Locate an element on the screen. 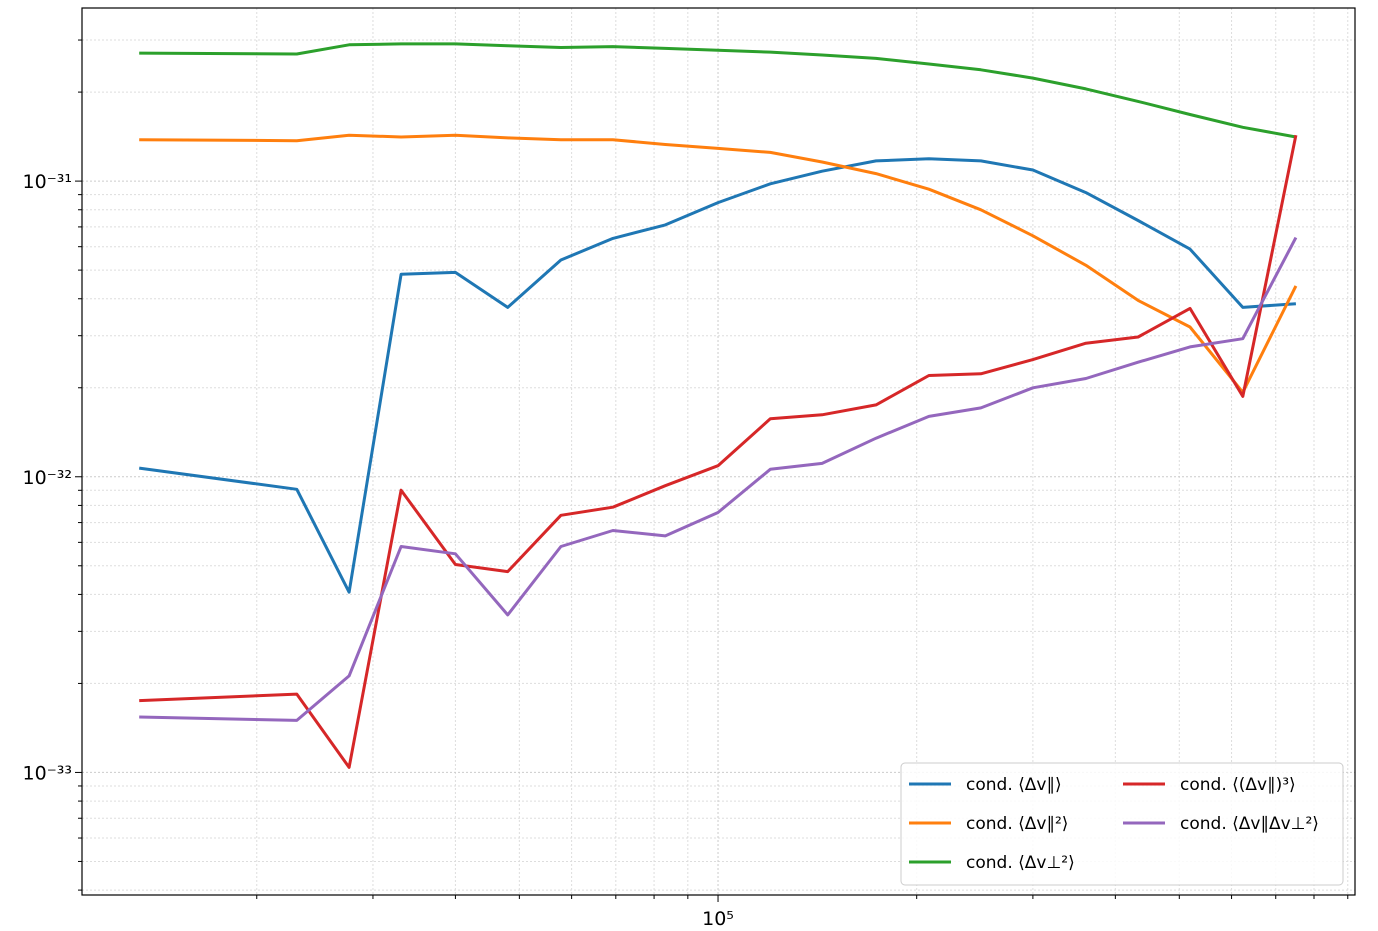 Image resolution: width=1378 pixels, height=931 pixels. legend-label: cond. ⟨Δv∥²⟩ is located at coordinates (1017, 824).